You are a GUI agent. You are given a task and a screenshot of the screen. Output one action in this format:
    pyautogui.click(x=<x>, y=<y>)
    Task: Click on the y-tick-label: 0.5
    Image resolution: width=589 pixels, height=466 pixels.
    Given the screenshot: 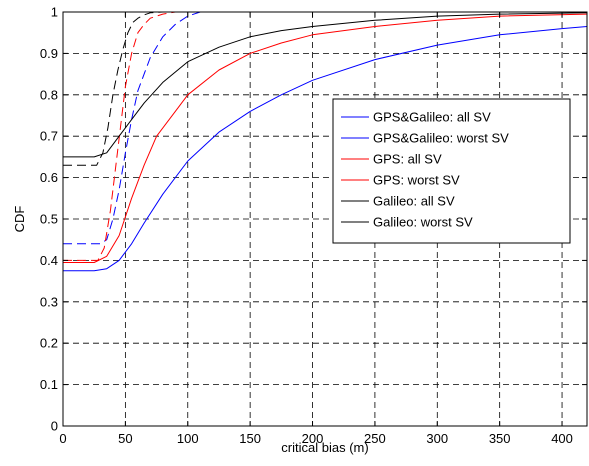 What is the action you would take?
    pyautogui.click(x=49, y=219)
    